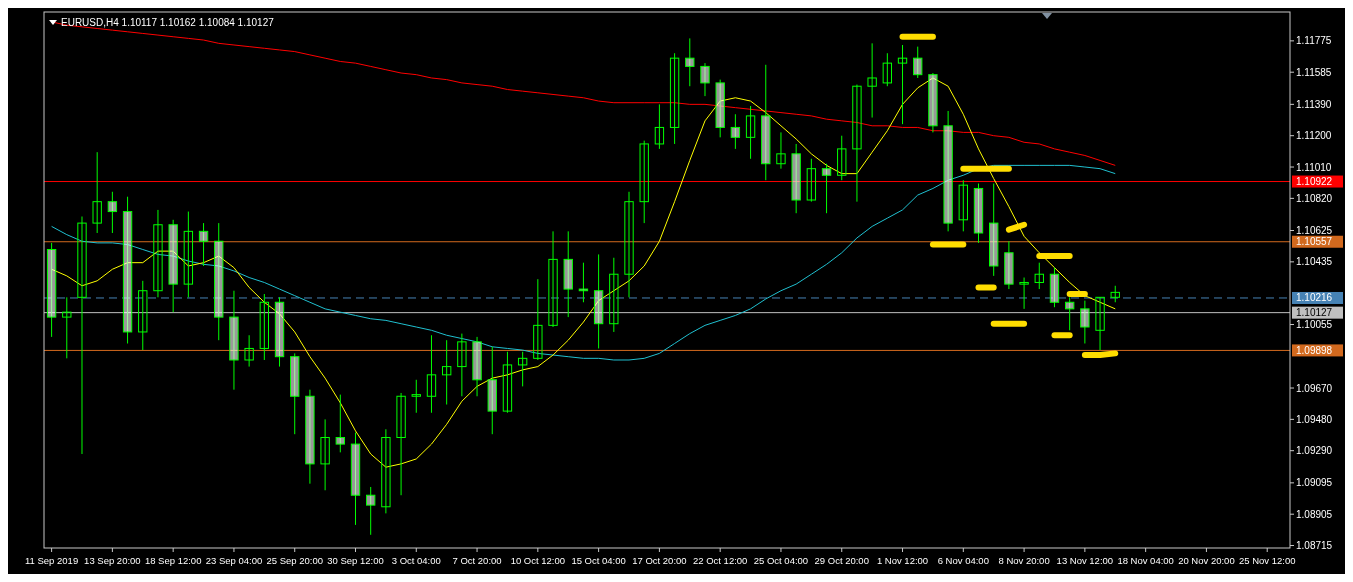 The width and height of the screenshot is (1353, 582). I want to click on x-tick-label: 1 Nov 12:00, so click(902, 560).